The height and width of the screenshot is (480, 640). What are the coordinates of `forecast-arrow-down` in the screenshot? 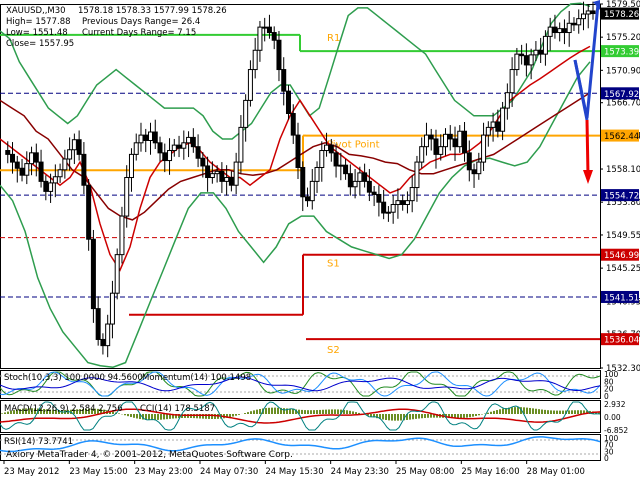 It's located at (587, 147).